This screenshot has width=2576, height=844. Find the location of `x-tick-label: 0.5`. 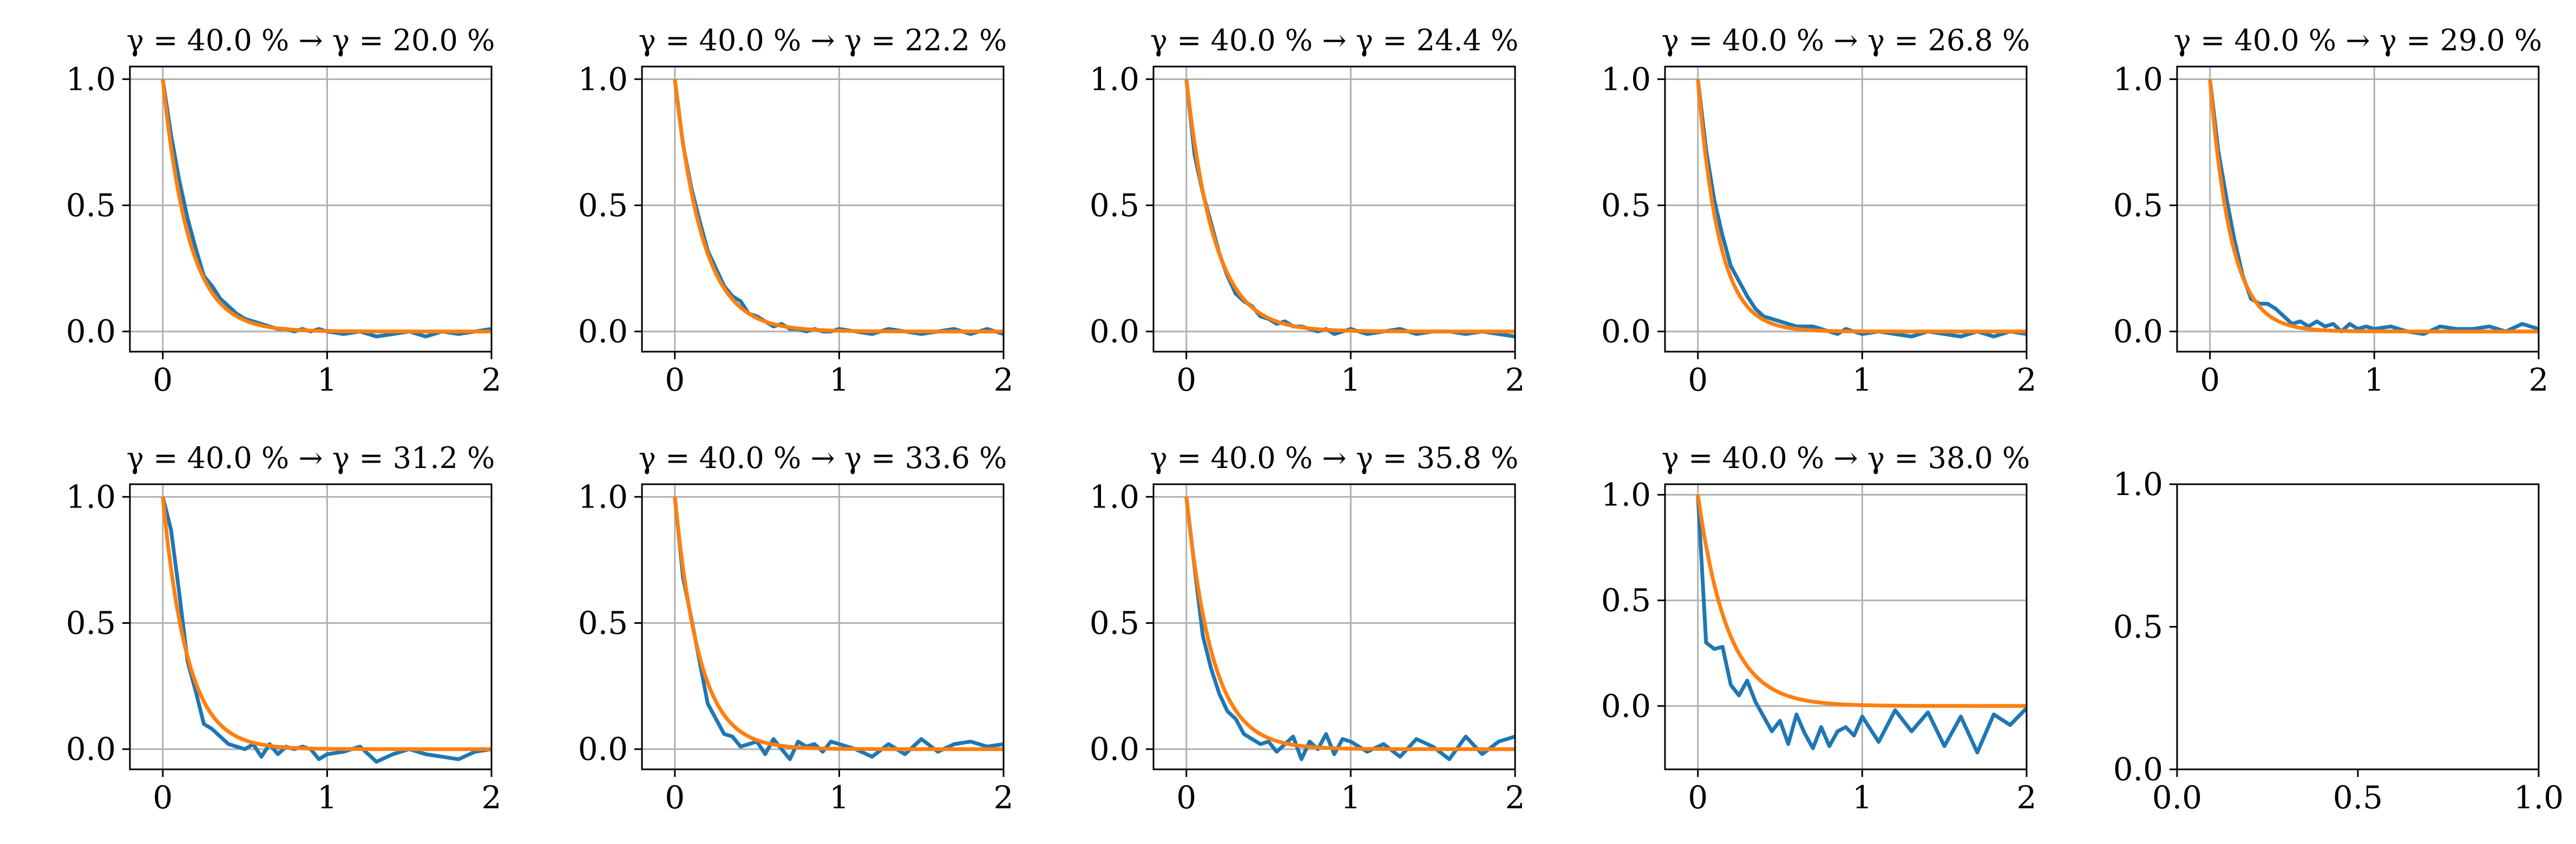

x-tick-label: 0.5 is located at coordinates (2358, 797).